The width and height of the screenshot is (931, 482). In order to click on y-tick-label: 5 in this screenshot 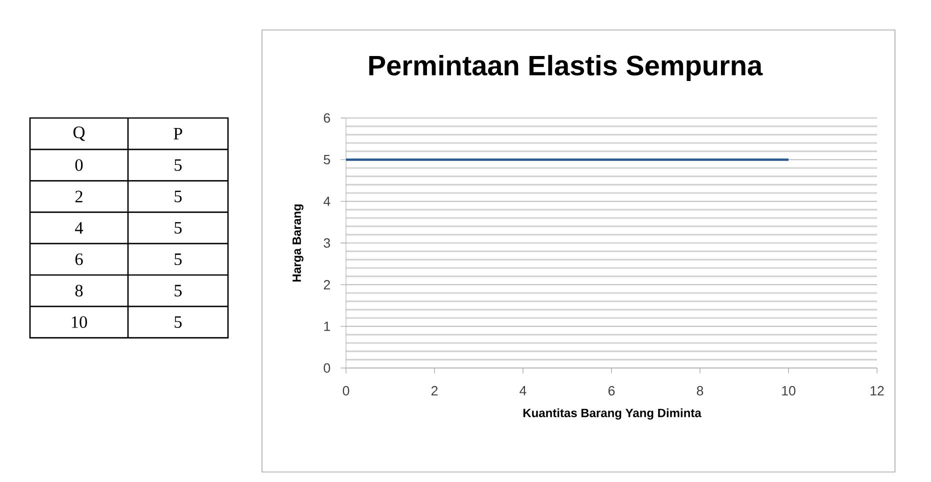, I will do `click(327, 159)`.